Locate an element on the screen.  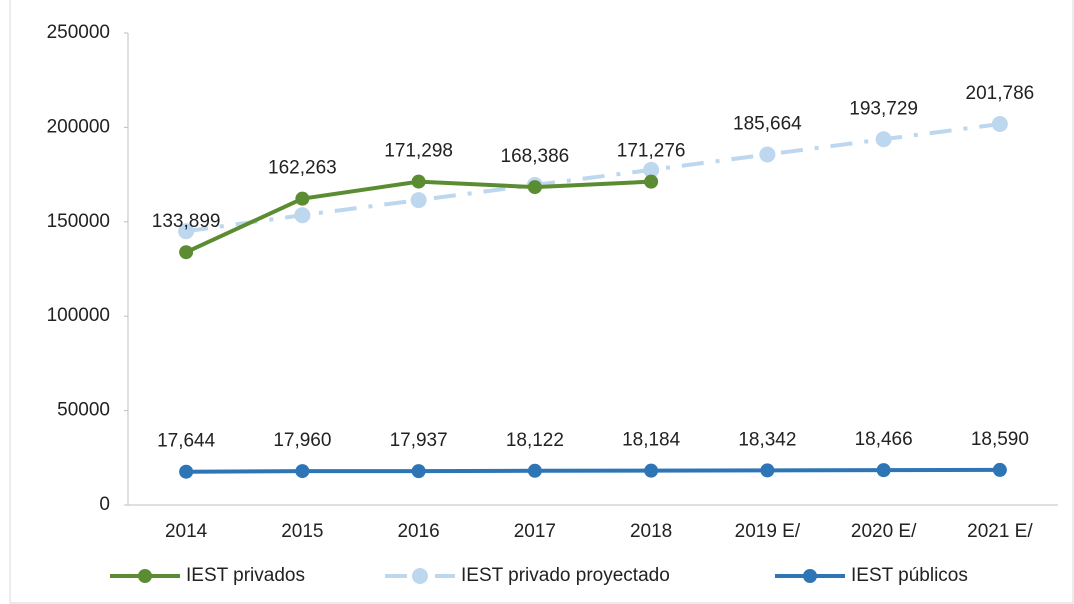
legend-label: IEST públicos is located at coordinates (909, 575).